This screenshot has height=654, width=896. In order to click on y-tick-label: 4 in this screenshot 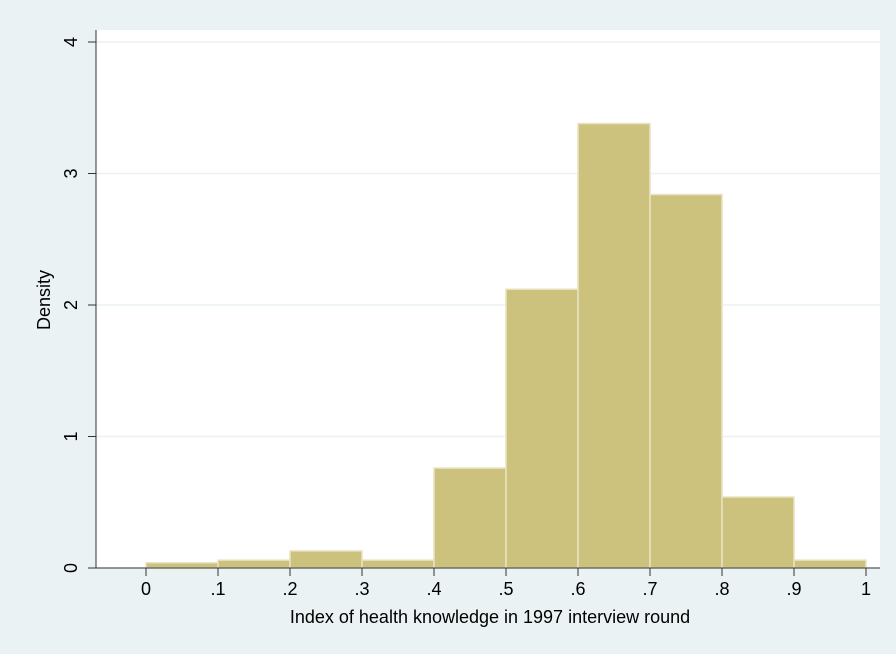, I will do `click(71, 42)`.